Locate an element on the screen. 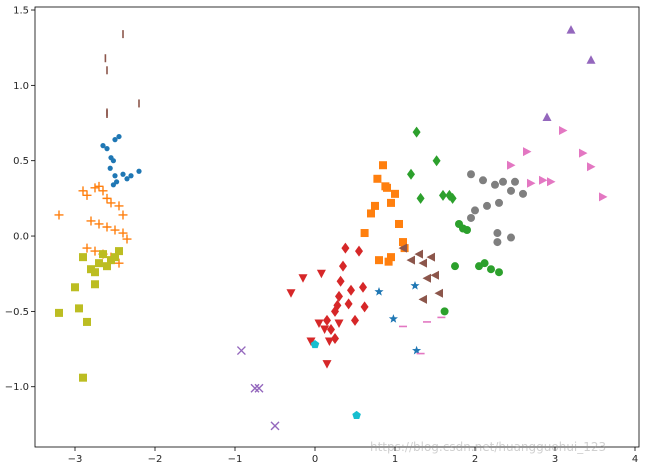 This screenshot has width=649, height=467. x-tick-label: 0 is located at coordinates (315, 459).